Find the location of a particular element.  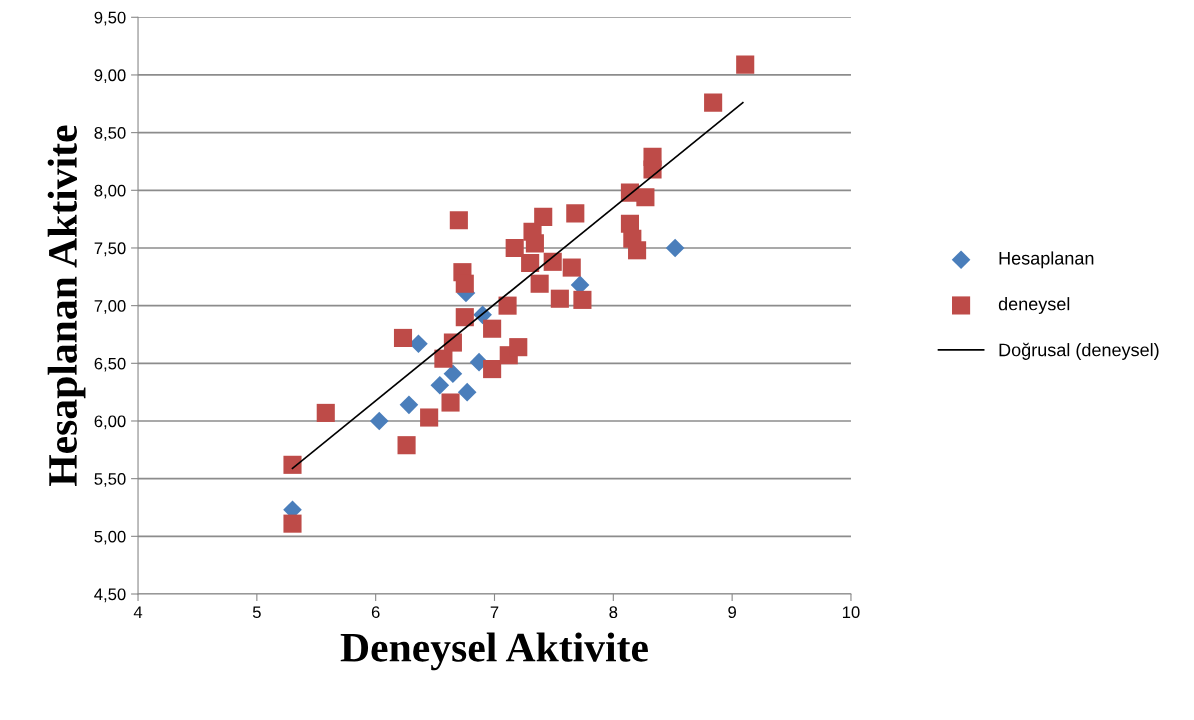

legend-label: deneysel is located at coordinates (1034, 305).